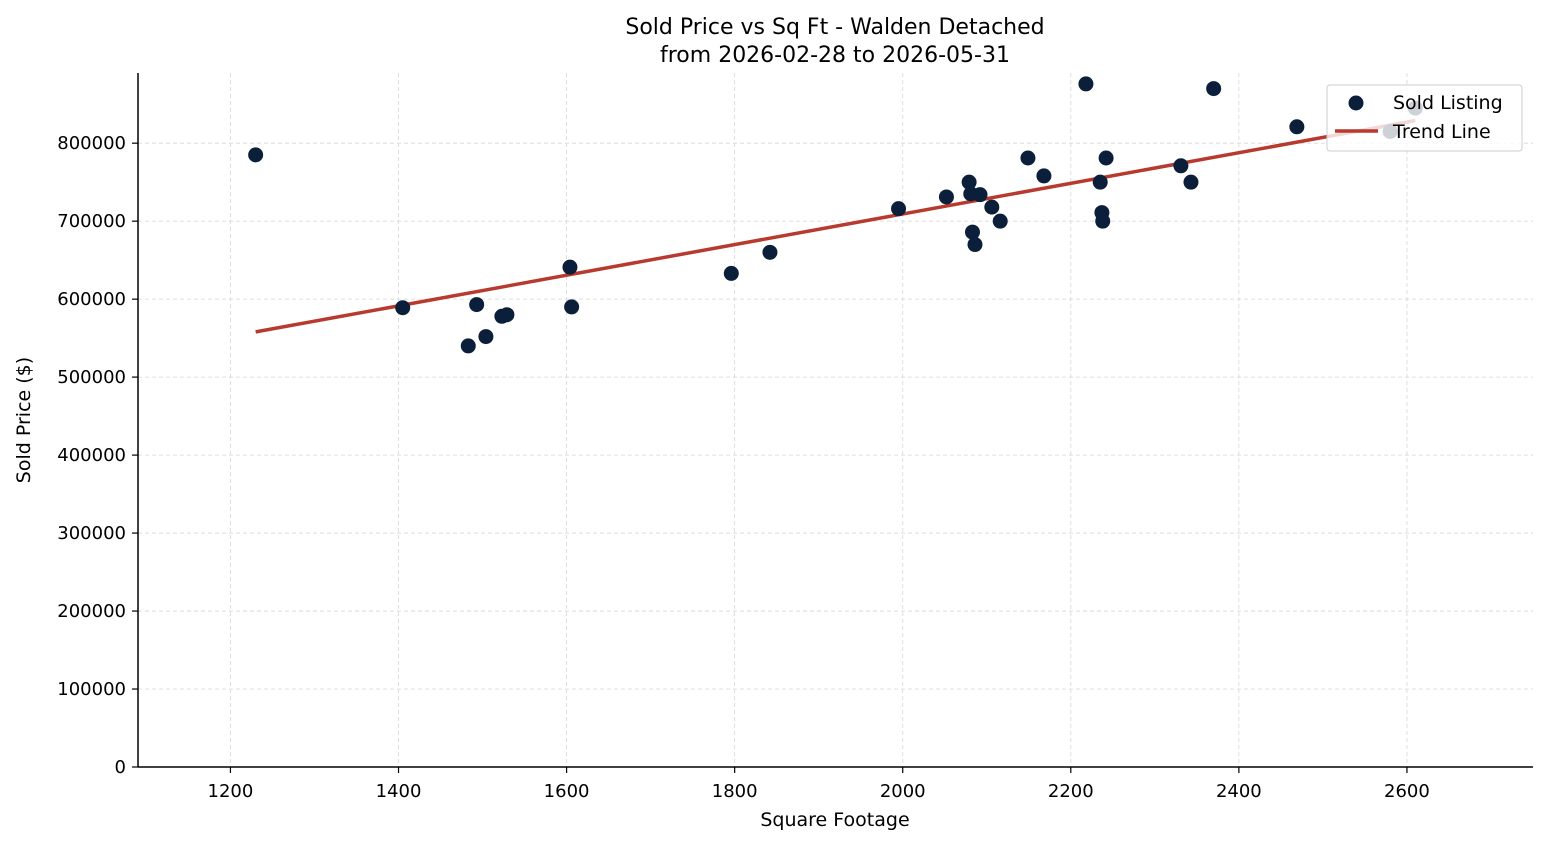 This screenshot has width=1547, height=845. I want to click on x-axis-label: Square Footage, so click(834, 820).